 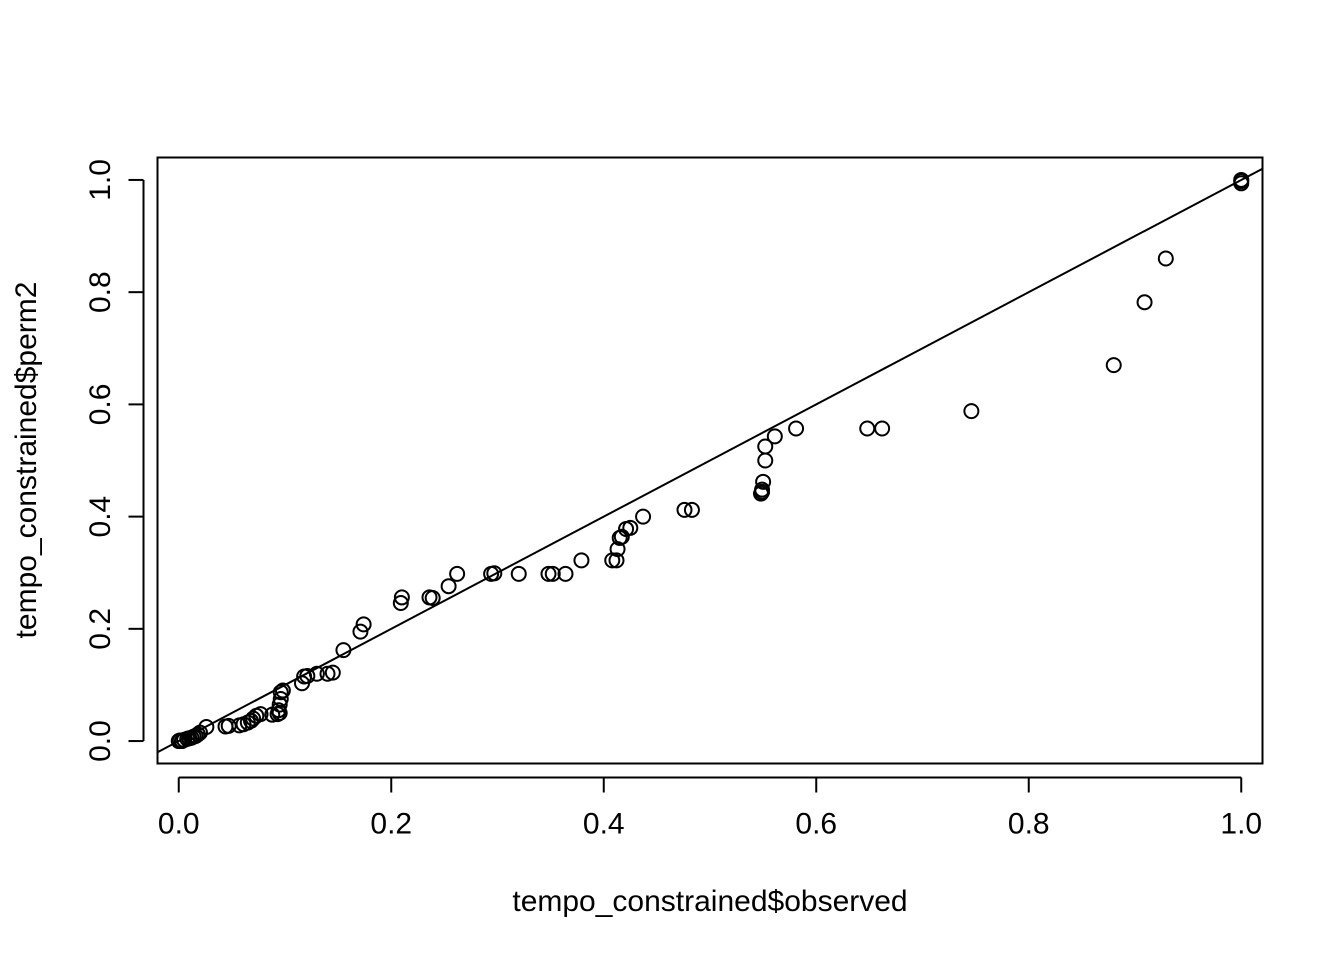 What do you see at coordinates (100, 405) in the screenshot?
I see `y-tick-label: 0.6` at bounding box center [100, 405].